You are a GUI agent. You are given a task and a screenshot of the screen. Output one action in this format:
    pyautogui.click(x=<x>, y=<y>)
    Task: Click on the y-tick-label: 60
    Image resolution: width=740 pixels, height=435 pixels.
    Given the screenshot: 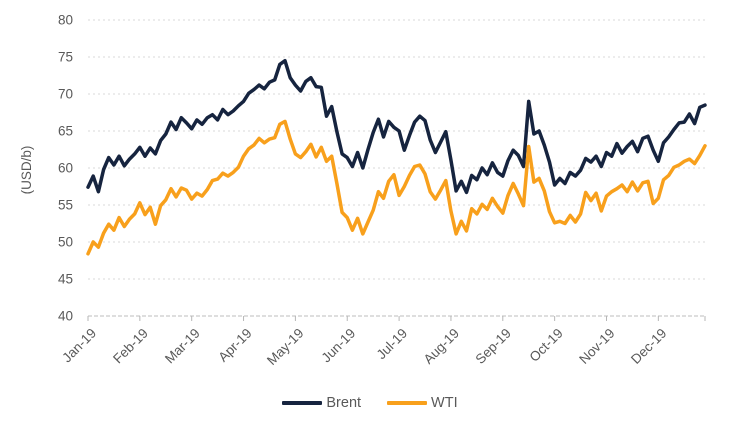 What is the action you would take?
    pyautogui.click(x=65, y=168)
    